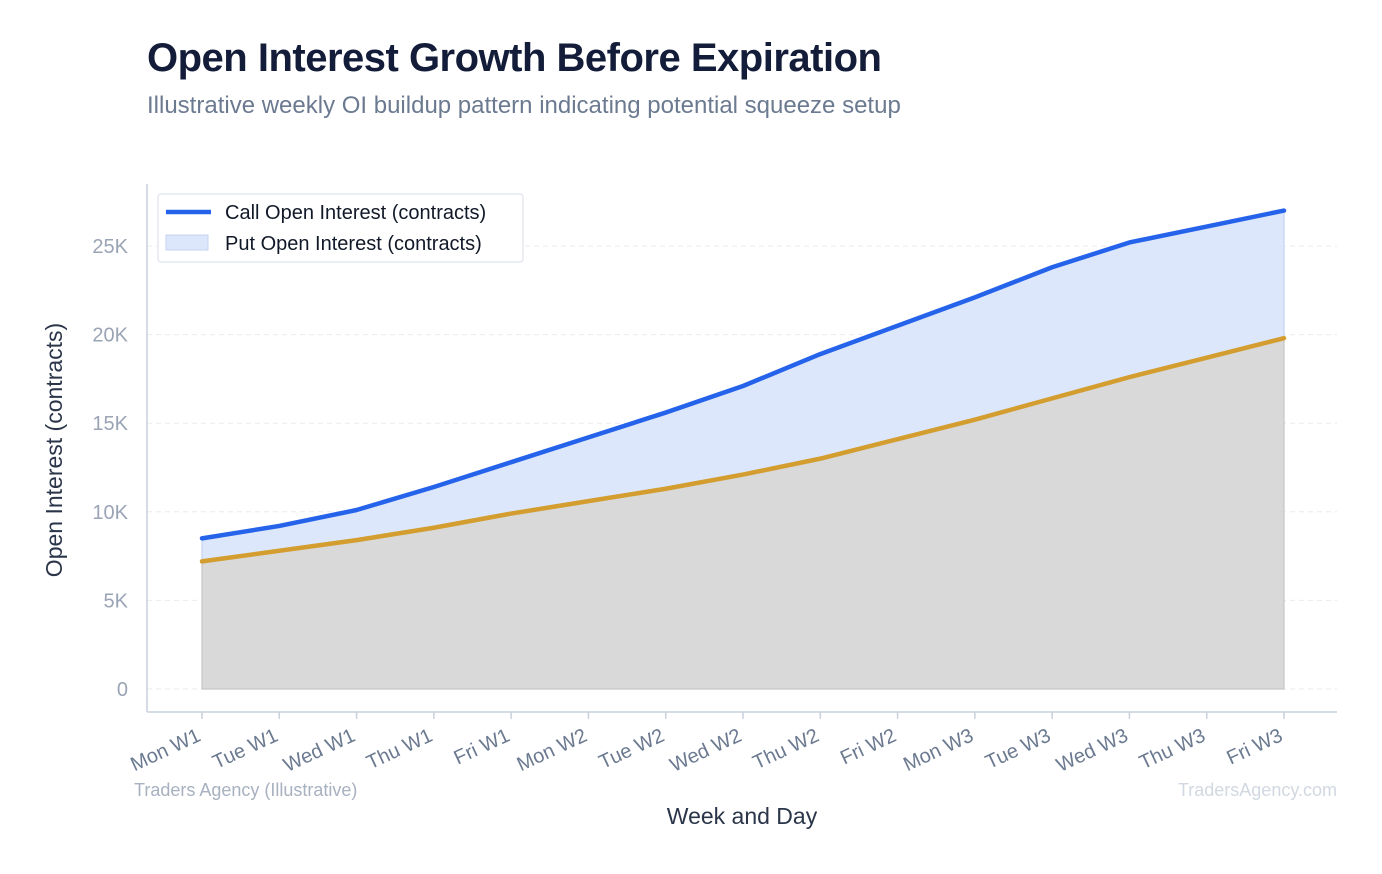  I want to click on legend-box, so click(340, 228).